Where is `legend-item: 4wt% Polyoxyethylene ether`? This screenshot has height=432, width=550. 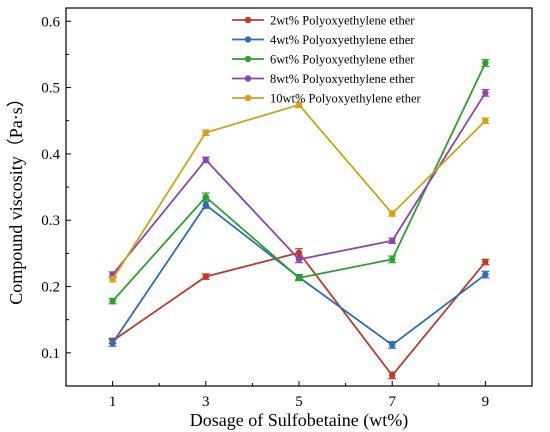 legend-item: 4wt% Polyoxyethylene ether is located at coordinates (323, 40).